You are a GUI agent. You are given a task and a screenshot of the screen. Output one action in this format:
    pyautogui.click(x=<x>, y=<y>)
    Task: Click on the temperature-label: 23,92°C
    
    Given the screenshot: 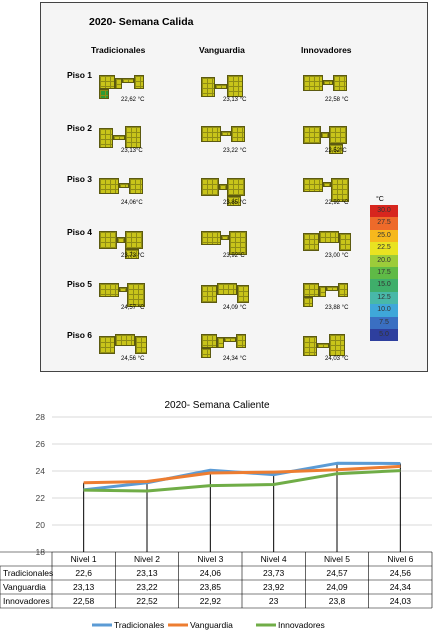 What is the action you would take?
    pyautogui.click(x=234, y=256)
    